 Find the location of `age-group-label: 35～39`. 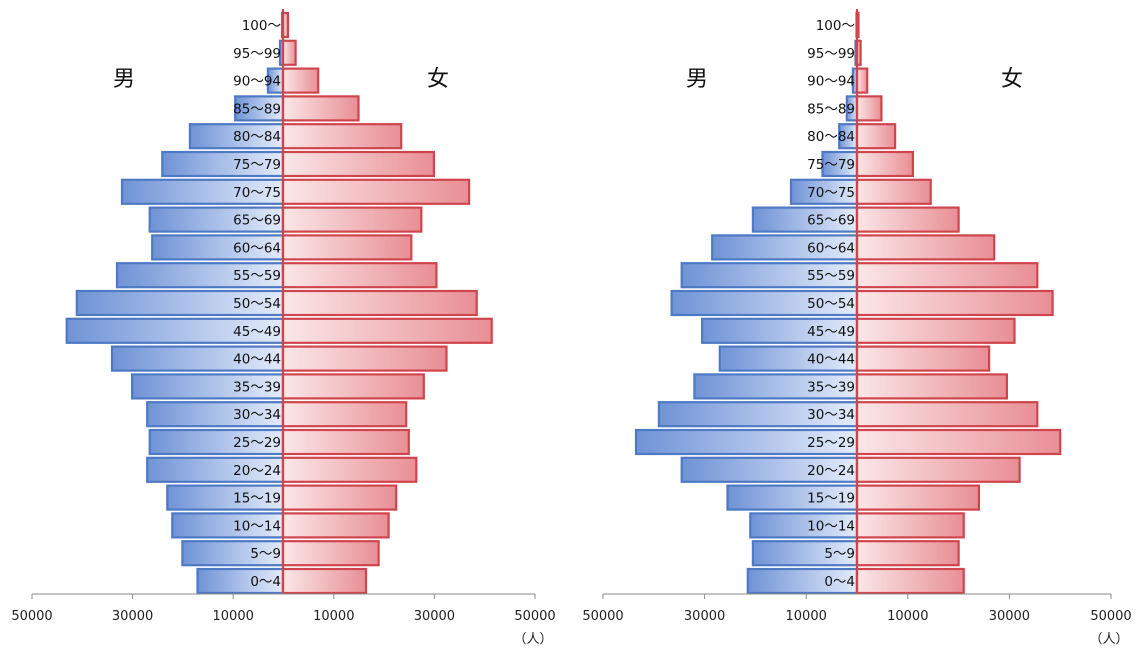

age-group-label: 35～39 is located at coordinates (257, 387).